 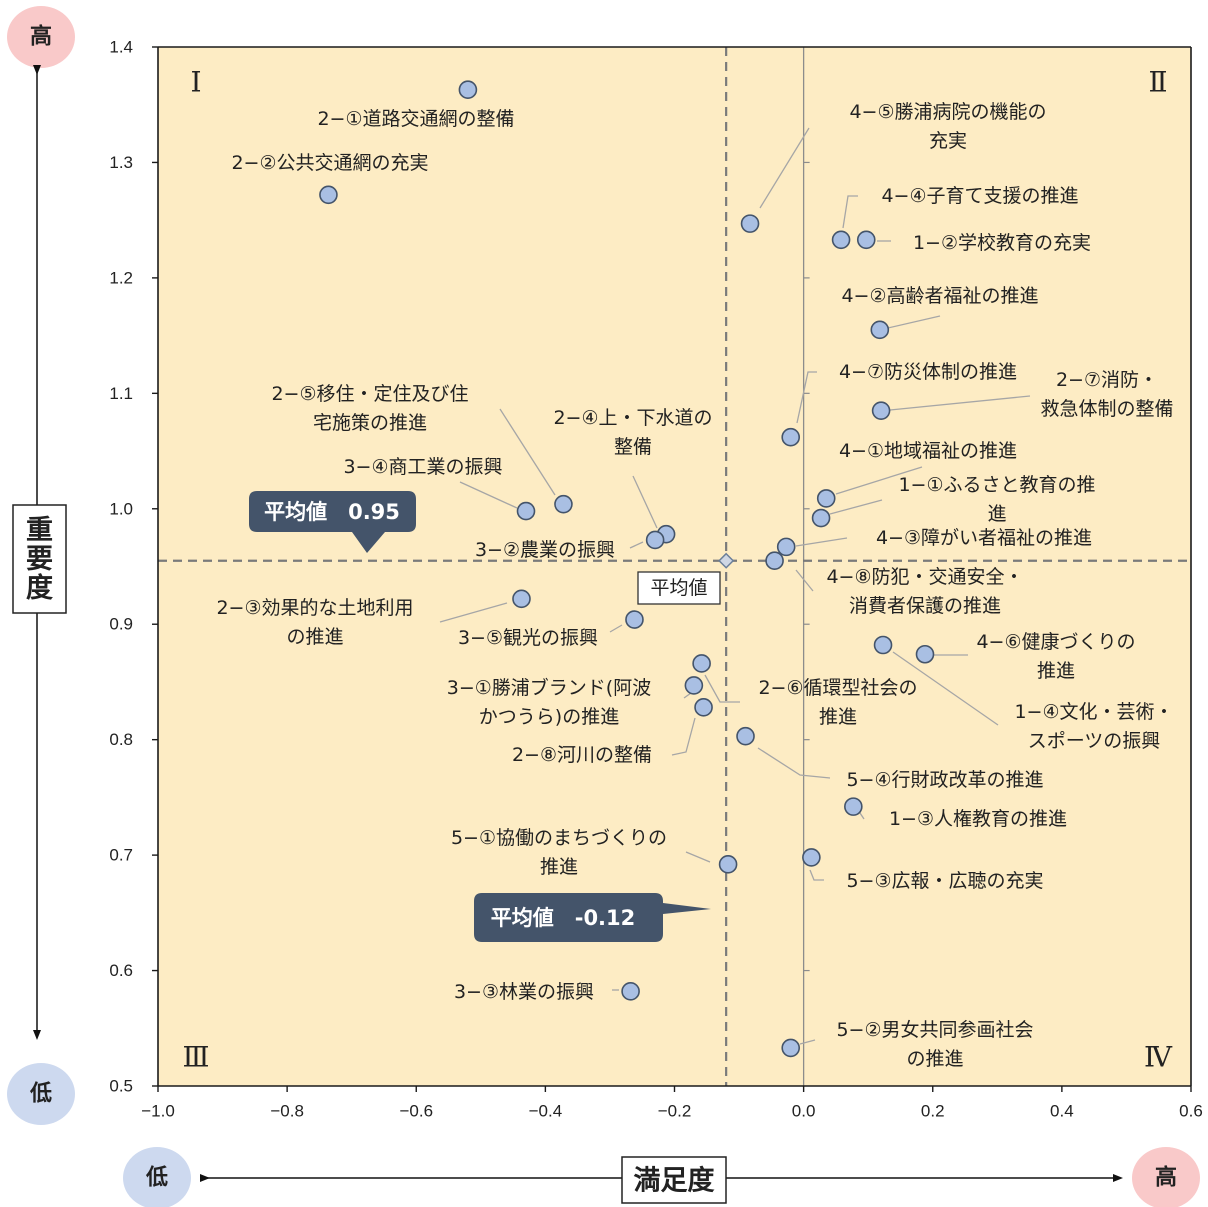 What do you see at coordinates (329, 163) in the screenshot?
I see `point-label: 2−②公共交通網の充実` at bounding box center [329, 163].